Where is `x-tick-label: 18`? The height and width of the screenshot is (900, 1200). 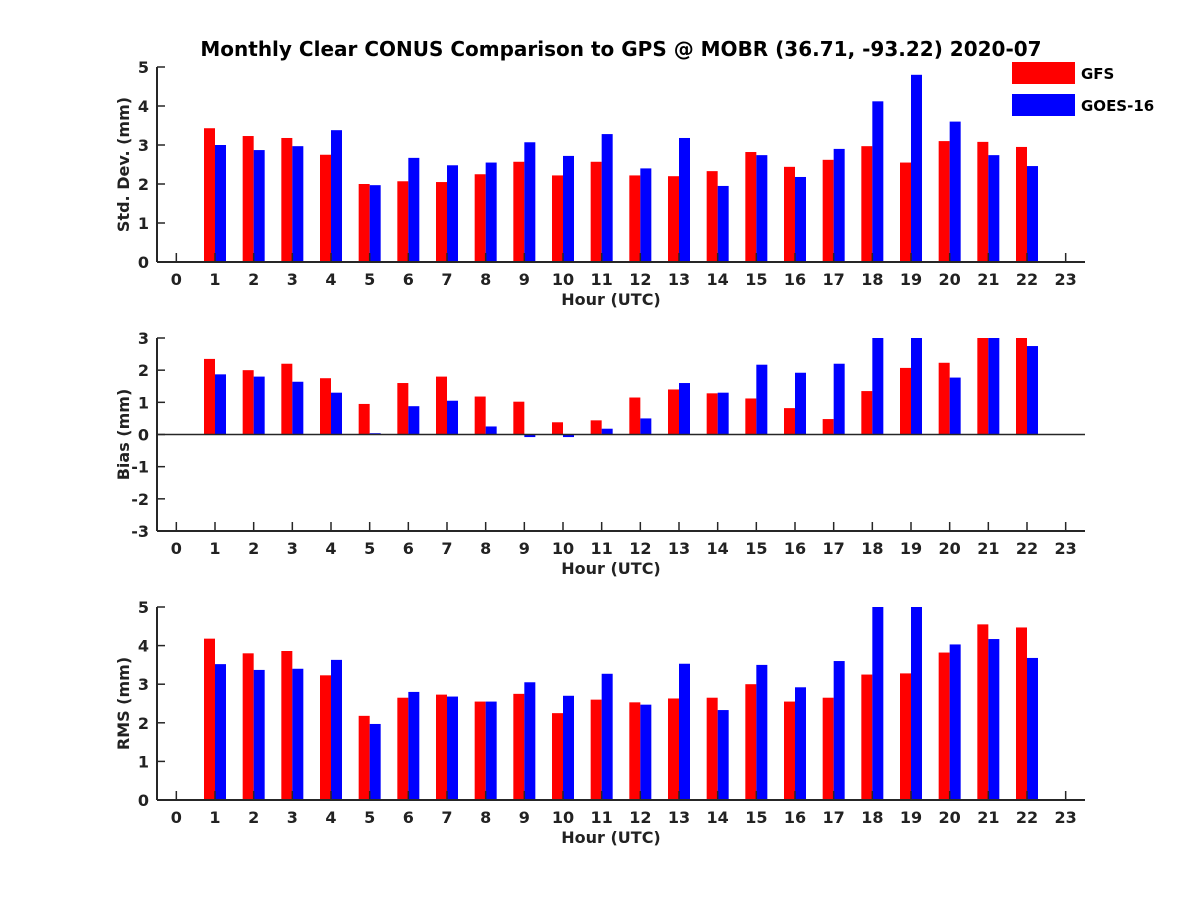
x-tick-label: 18 is located at coordinates (872, 548).